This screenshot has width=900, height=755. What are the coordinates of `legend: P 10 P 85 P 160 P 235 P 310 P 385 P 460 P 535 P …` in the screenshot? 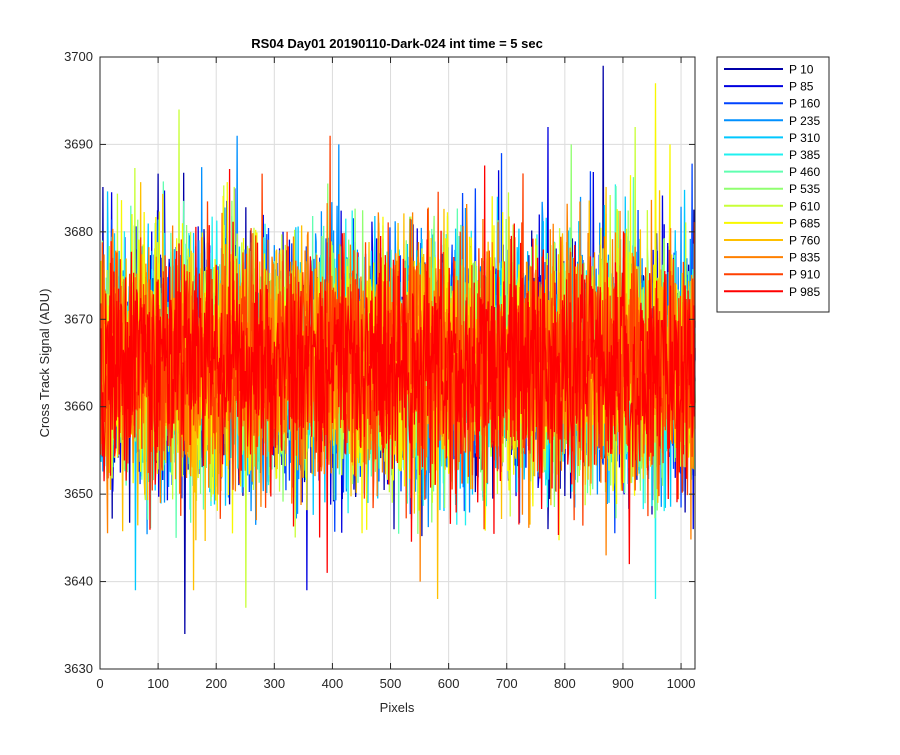 It's located at (773, 184).